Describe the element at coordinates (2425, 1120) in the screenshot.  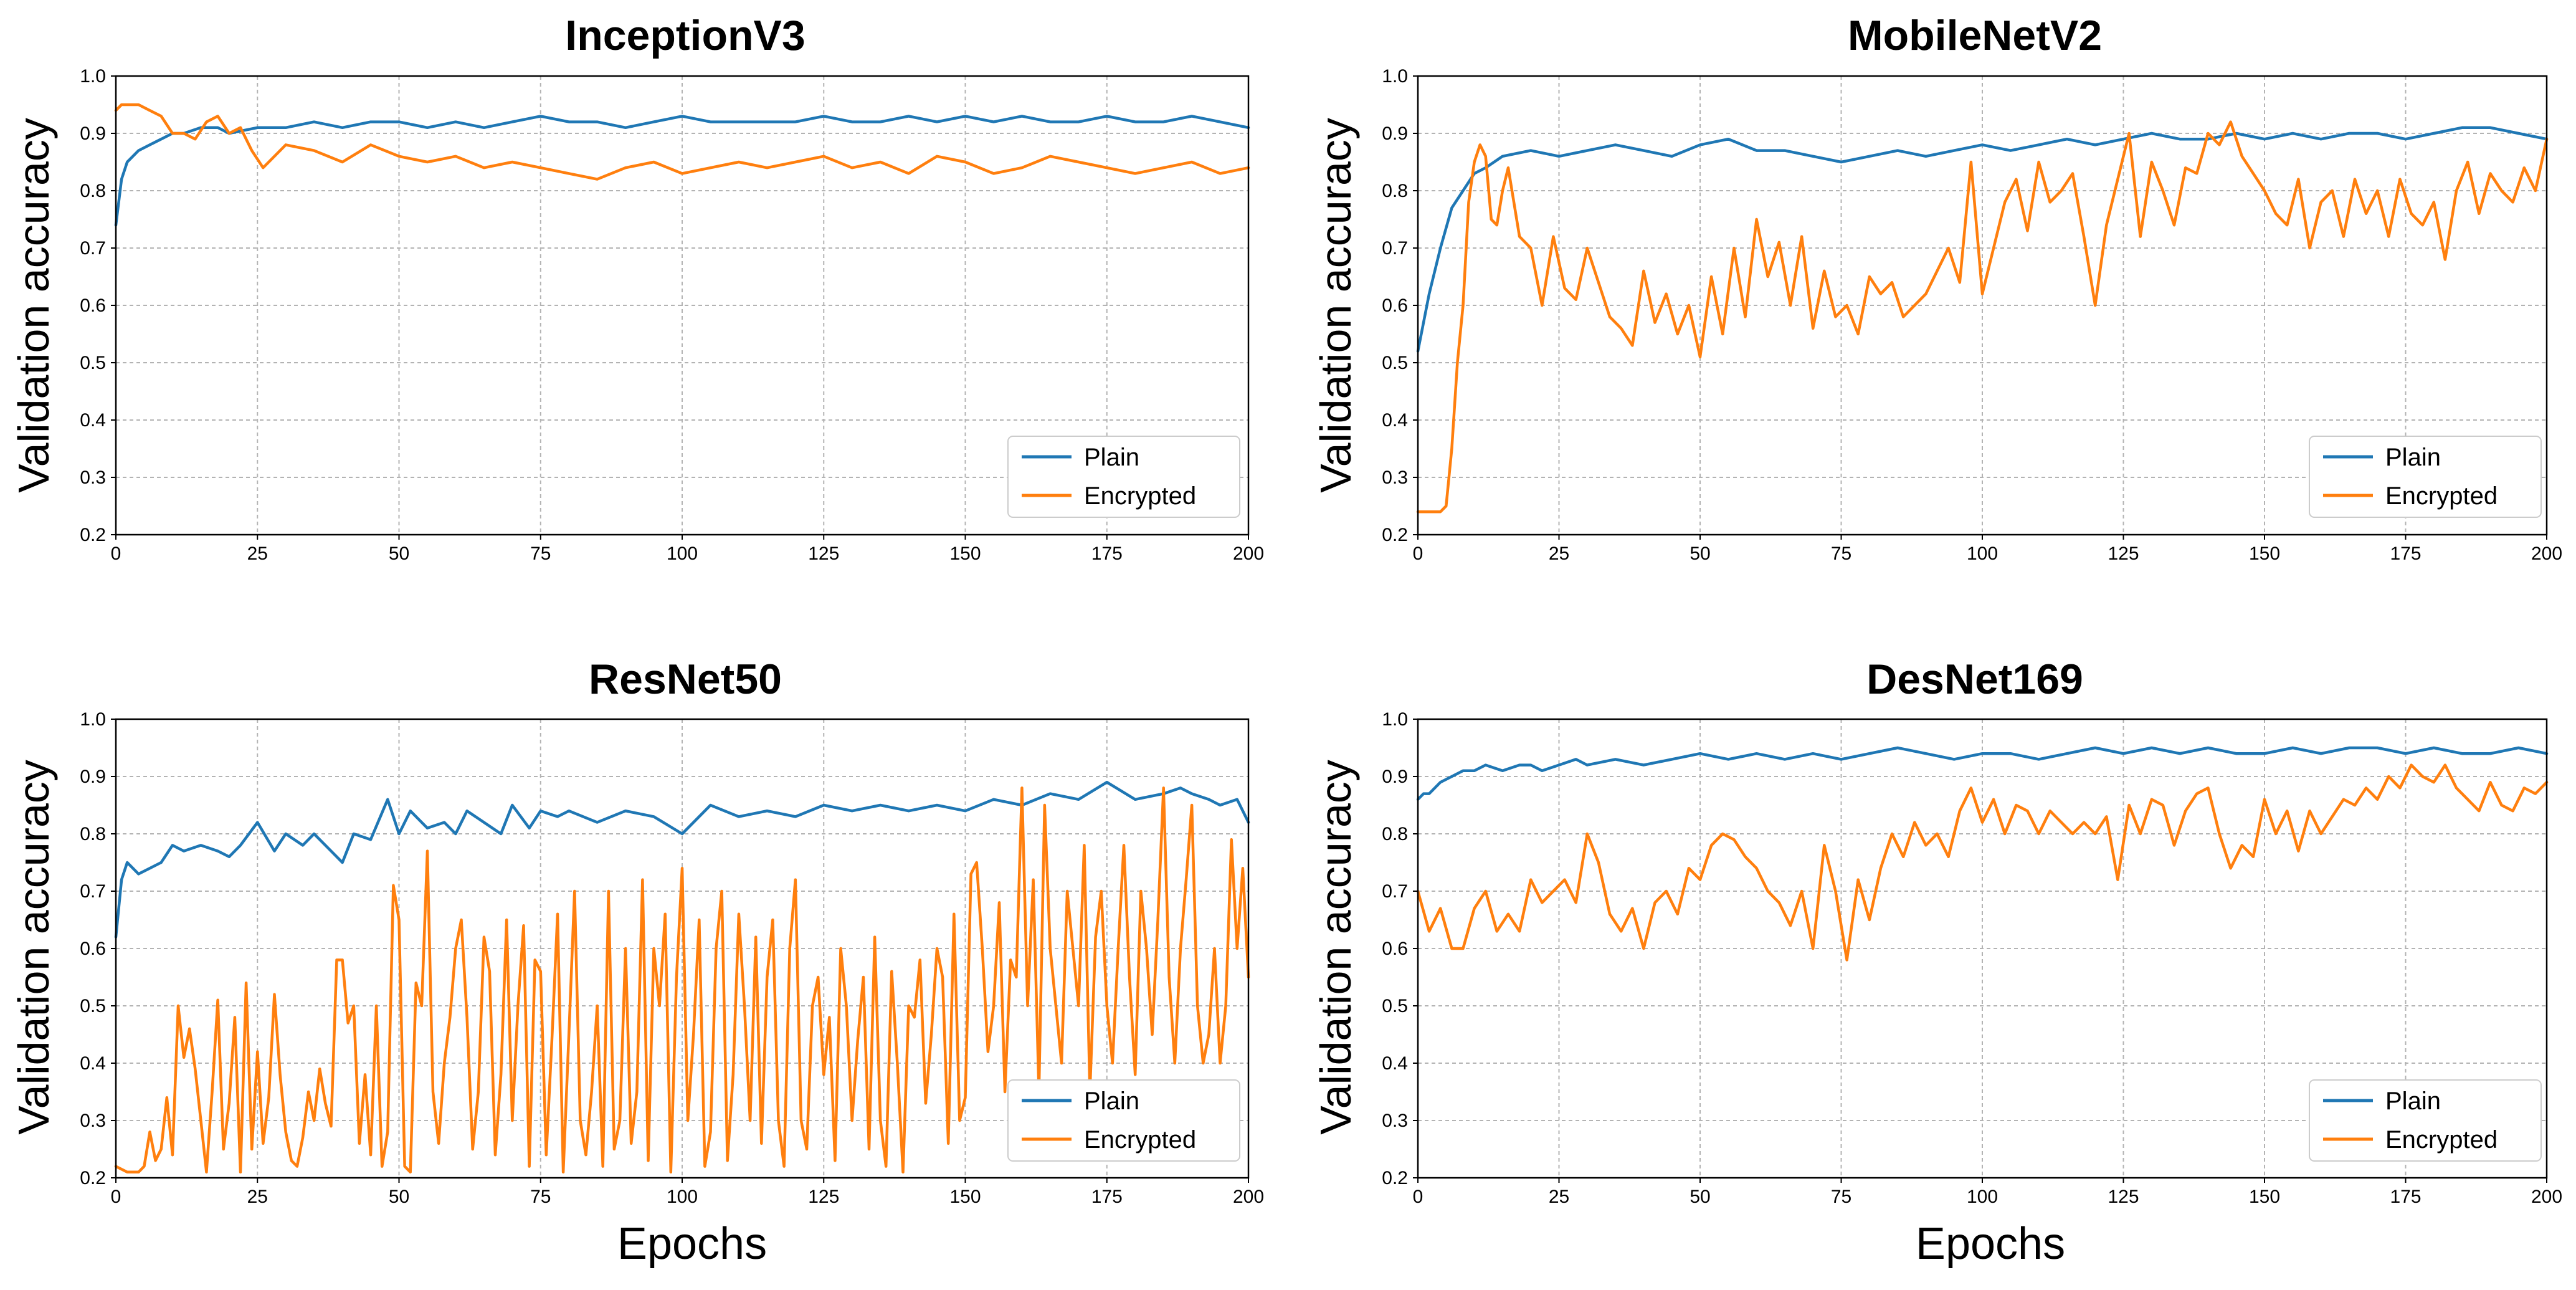
I see `legend-desnet169: Plain Encrypted` at that location.